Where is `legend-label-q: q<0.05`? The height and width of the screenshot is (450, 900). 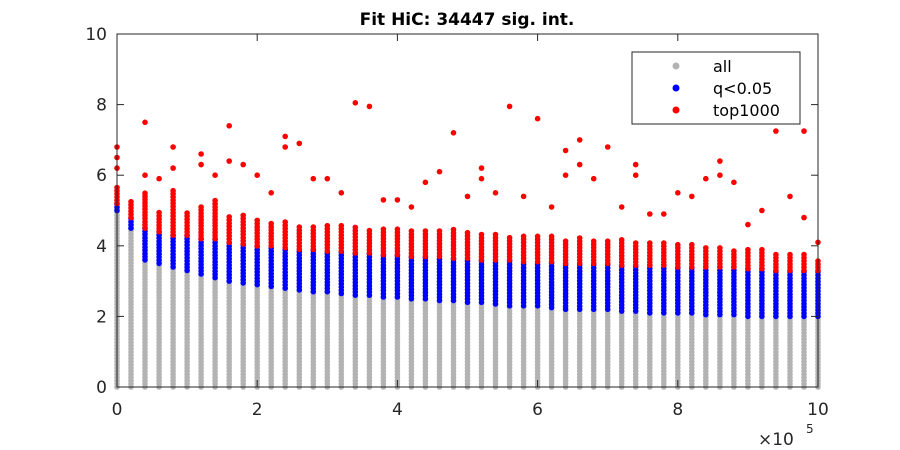
legend-label-q: q<0.05 is located at coordinates (742, 88).